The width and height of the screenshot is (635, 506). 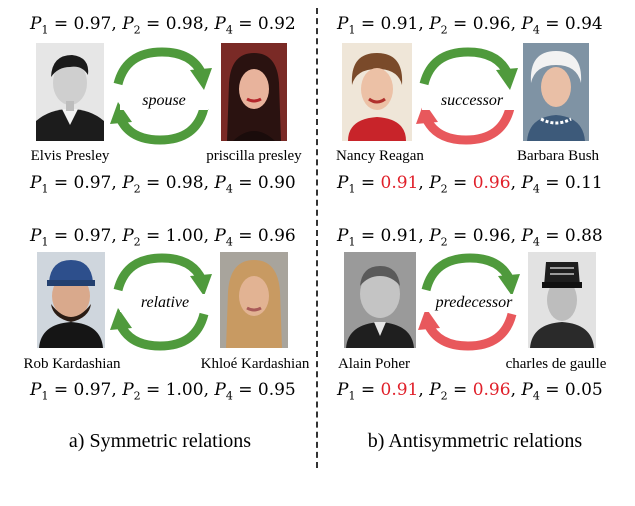 What do you see at coordinates (556, 92) in the screenshot?
I see `photo-barbara-bush` at bounding box center [556, 92].